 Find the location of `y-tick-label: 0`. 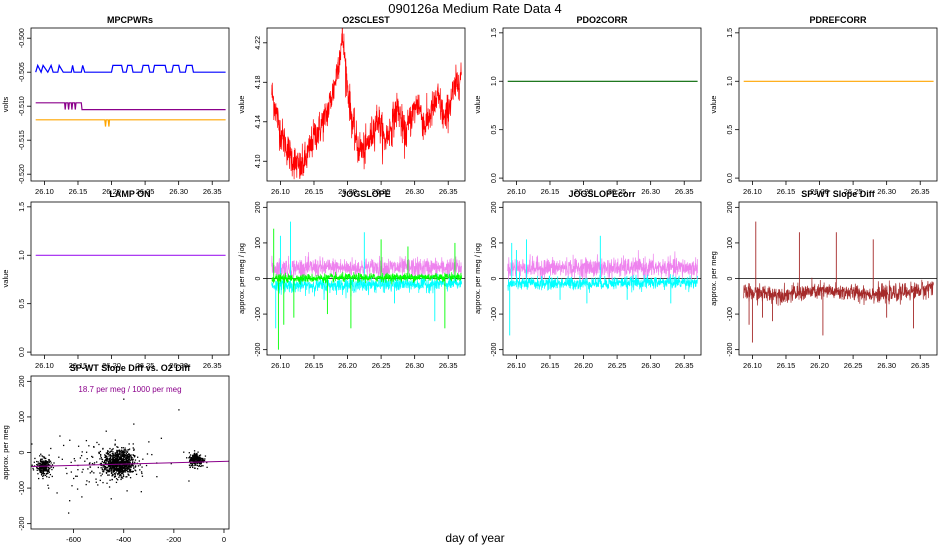

y-tick-label: 0 is located at coordinates (258, 278).